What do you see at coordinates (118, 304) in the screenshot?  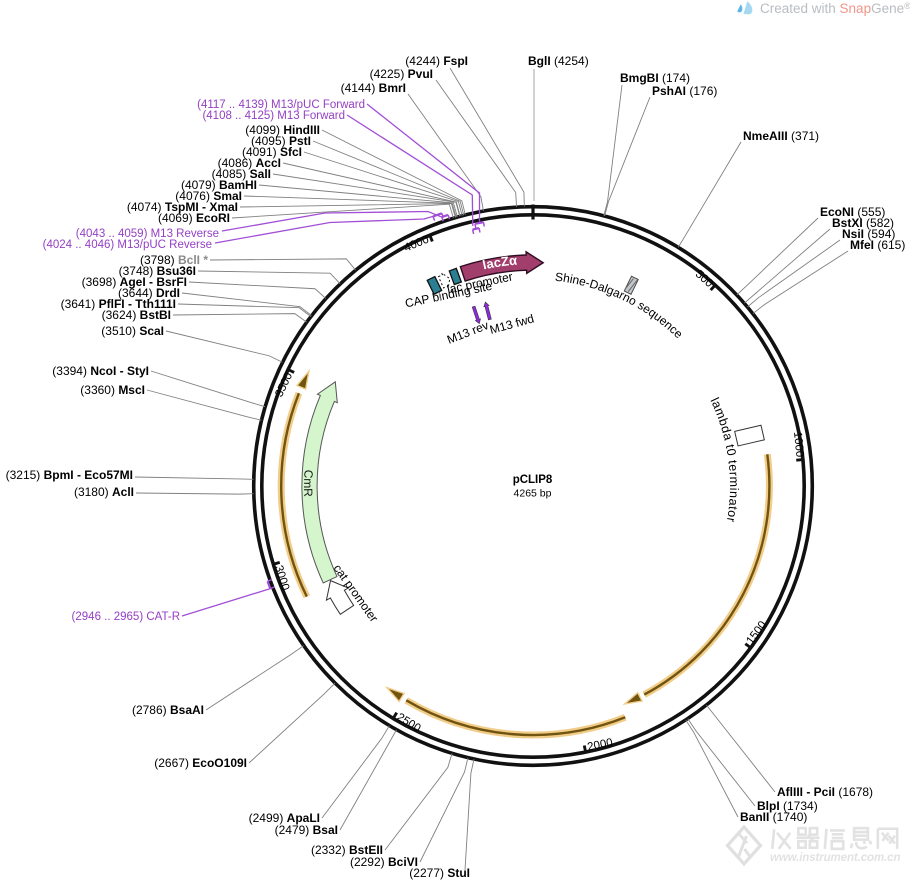 I see `svg-text: (3641) PflFI - Tth111I` at bounding box center [118, 304].